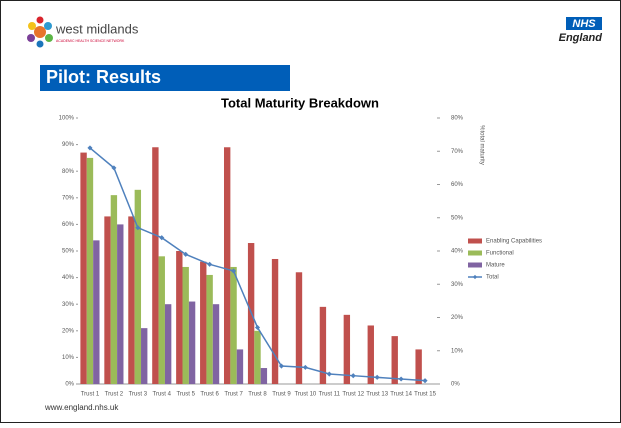 Image resolution: width=621 pixels, height=428 pixels. Describe the element at coordinates (581, 38) in the screenshot. I see `nhs-name: England` at that location.